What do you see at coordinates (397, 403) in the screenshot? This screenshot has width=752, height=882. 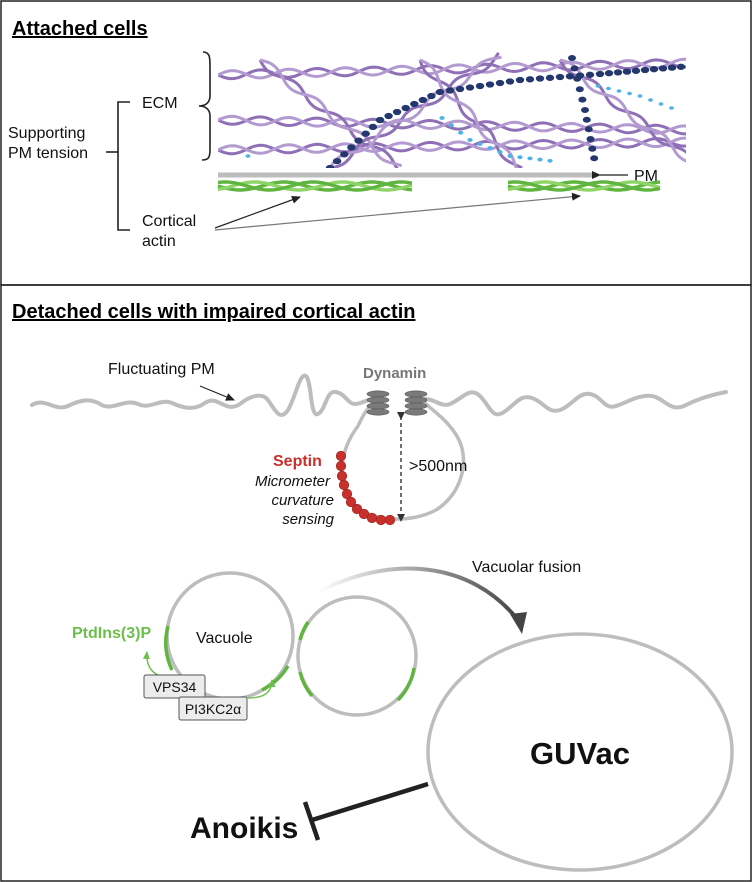 I see `dynamin-ring` at bounding box center [397, 403].